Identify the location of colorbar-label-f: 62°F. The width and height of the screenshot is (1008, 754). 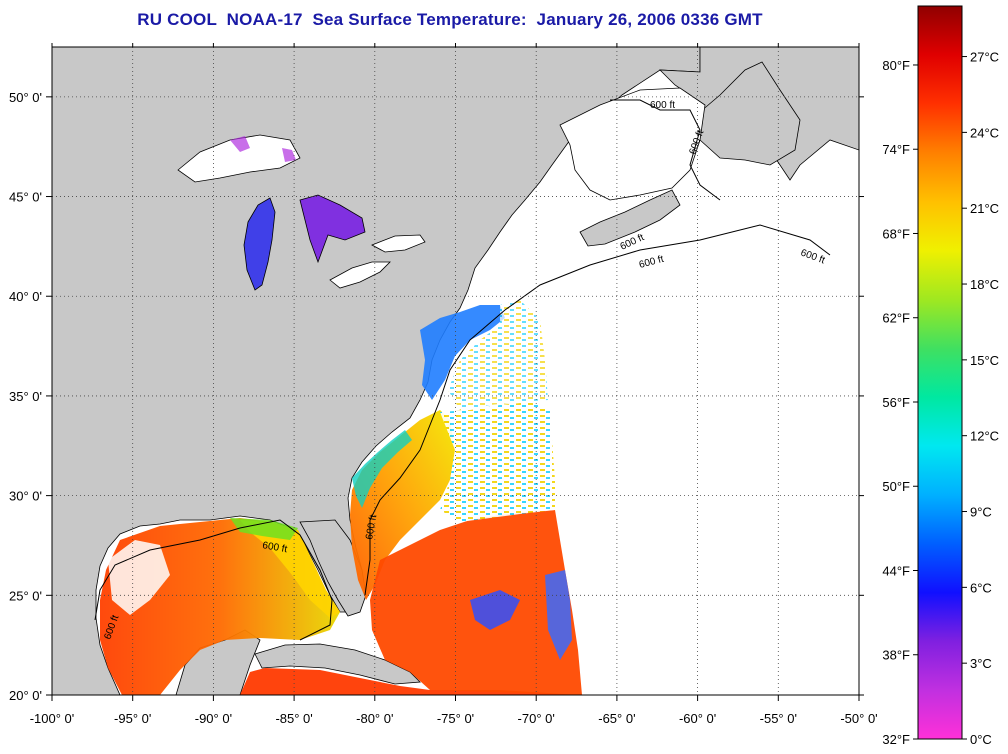
(896, 318).